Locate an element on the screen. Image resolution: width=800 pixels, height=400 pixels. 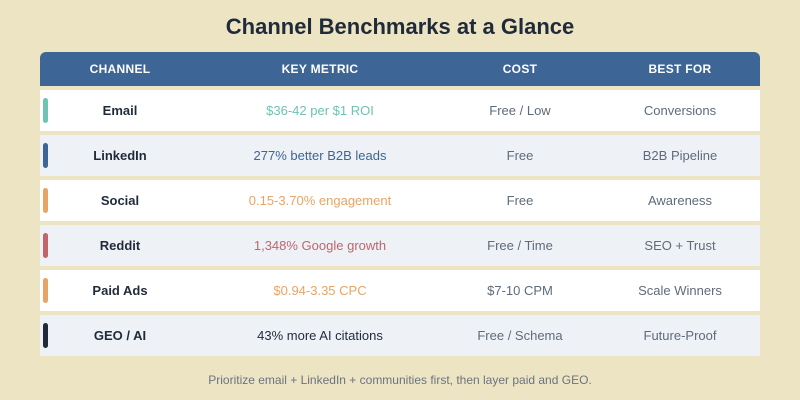
cost-cell: Free / Low is located at coordinates (520, 110).